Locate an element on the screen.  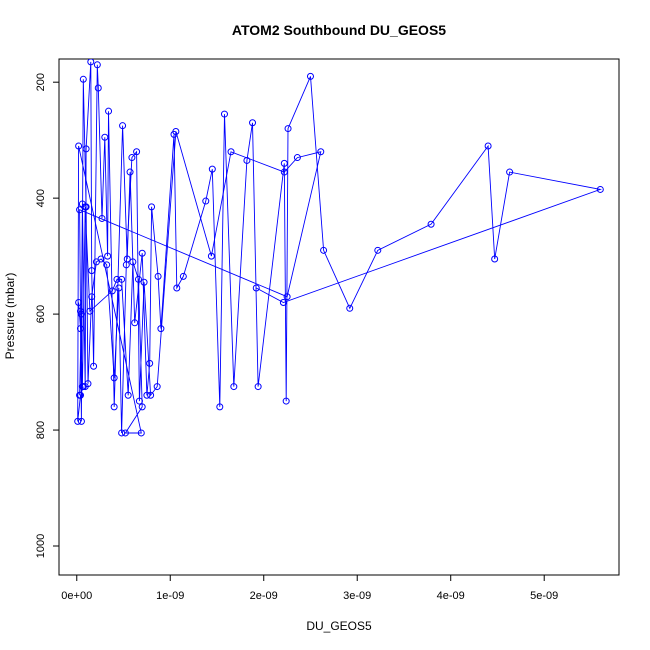
x-tick-label: 4e-09 is located at coordinates (451, 596).